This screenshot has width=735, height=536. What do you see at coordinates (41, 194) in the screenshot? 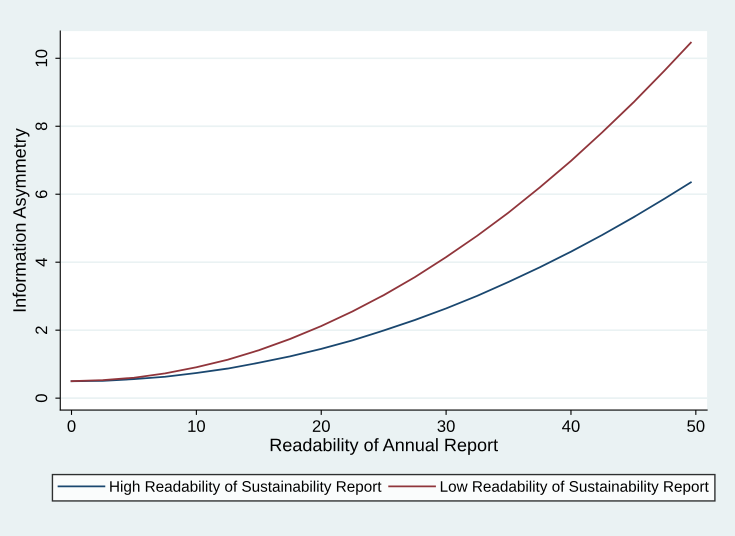
I see `y-tick-label: 6` at bounding box center [41, 194].